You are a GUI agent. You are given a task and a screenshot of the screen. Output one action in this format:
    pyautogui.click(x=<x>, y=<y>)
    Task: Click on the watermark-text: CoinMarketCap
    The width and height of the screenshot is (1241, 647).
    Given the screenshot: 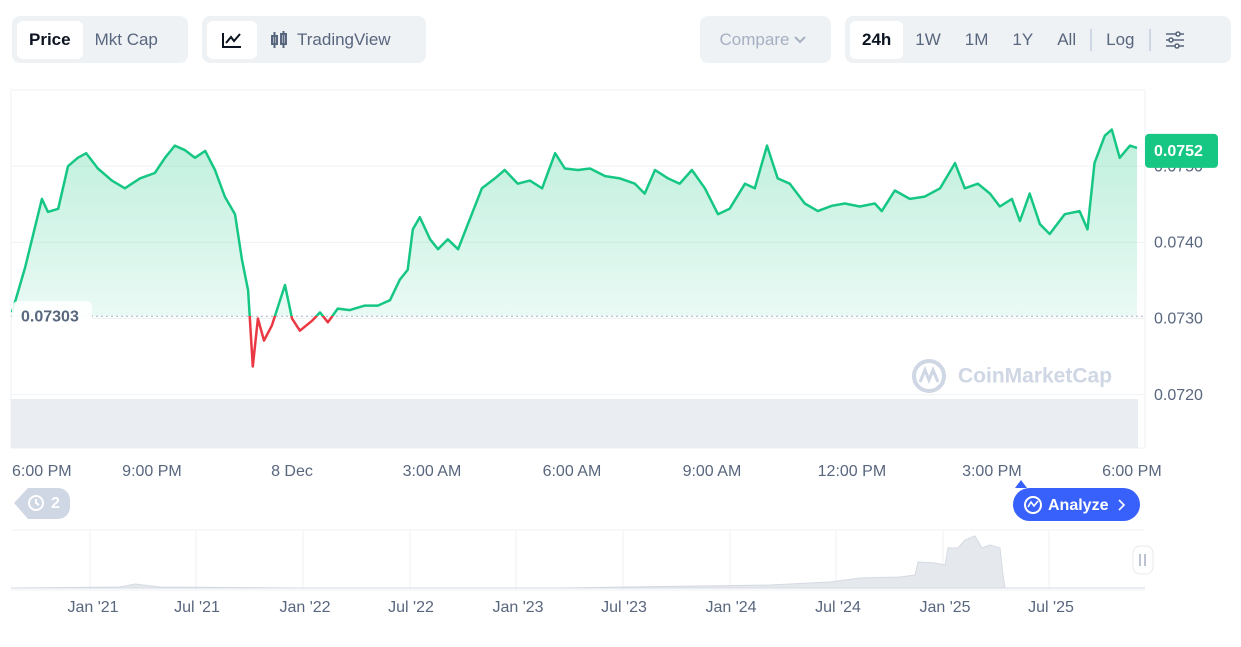 What is the action you would take?
    pyautogui.click(x=1035, y=376)
    